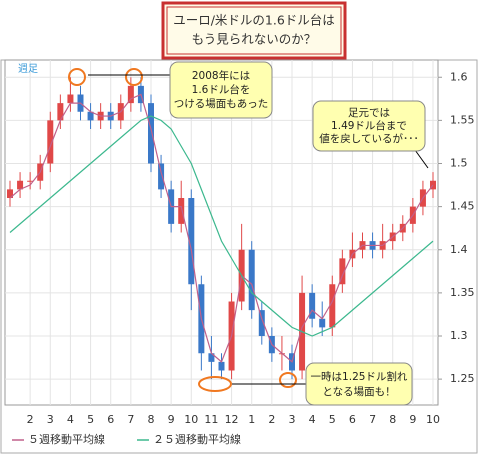 The image size is (478, 458). Describe the element at coordinates (359, 376) in the screenshot. I see `callout-text: 一時は1.25ドル割れ` at that location.